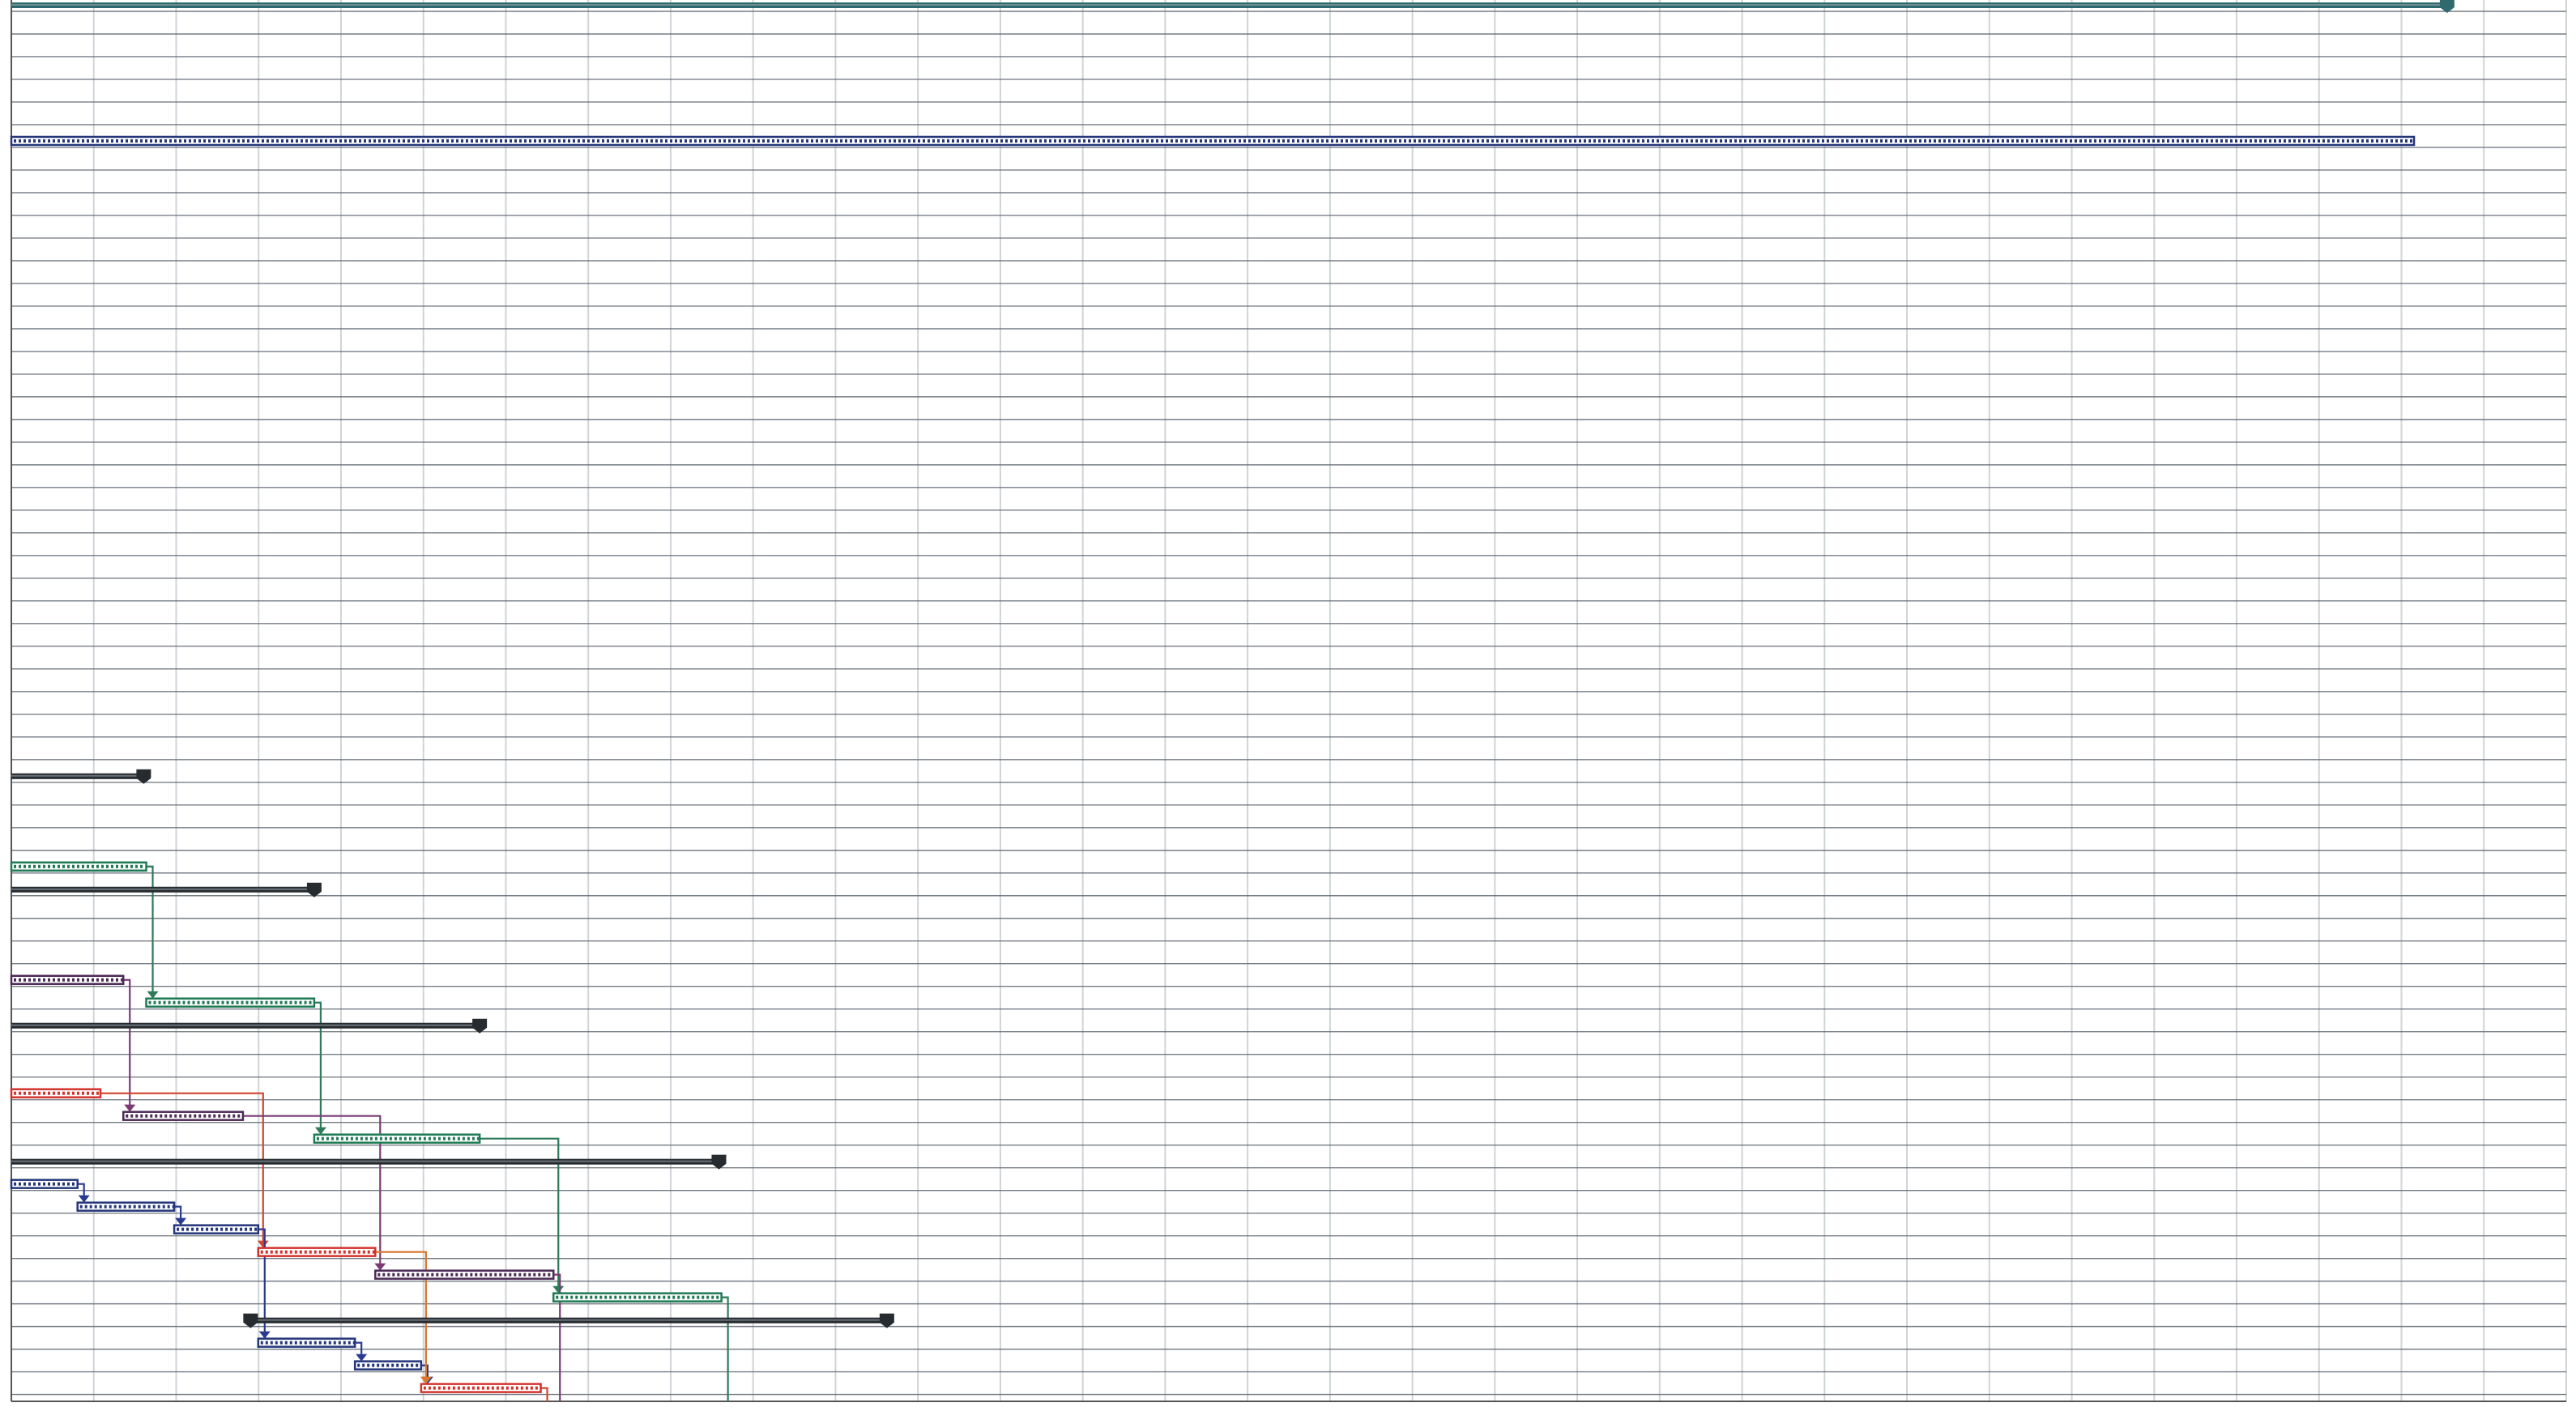  I want to click on summary-end-marker, so click(480, 1026).